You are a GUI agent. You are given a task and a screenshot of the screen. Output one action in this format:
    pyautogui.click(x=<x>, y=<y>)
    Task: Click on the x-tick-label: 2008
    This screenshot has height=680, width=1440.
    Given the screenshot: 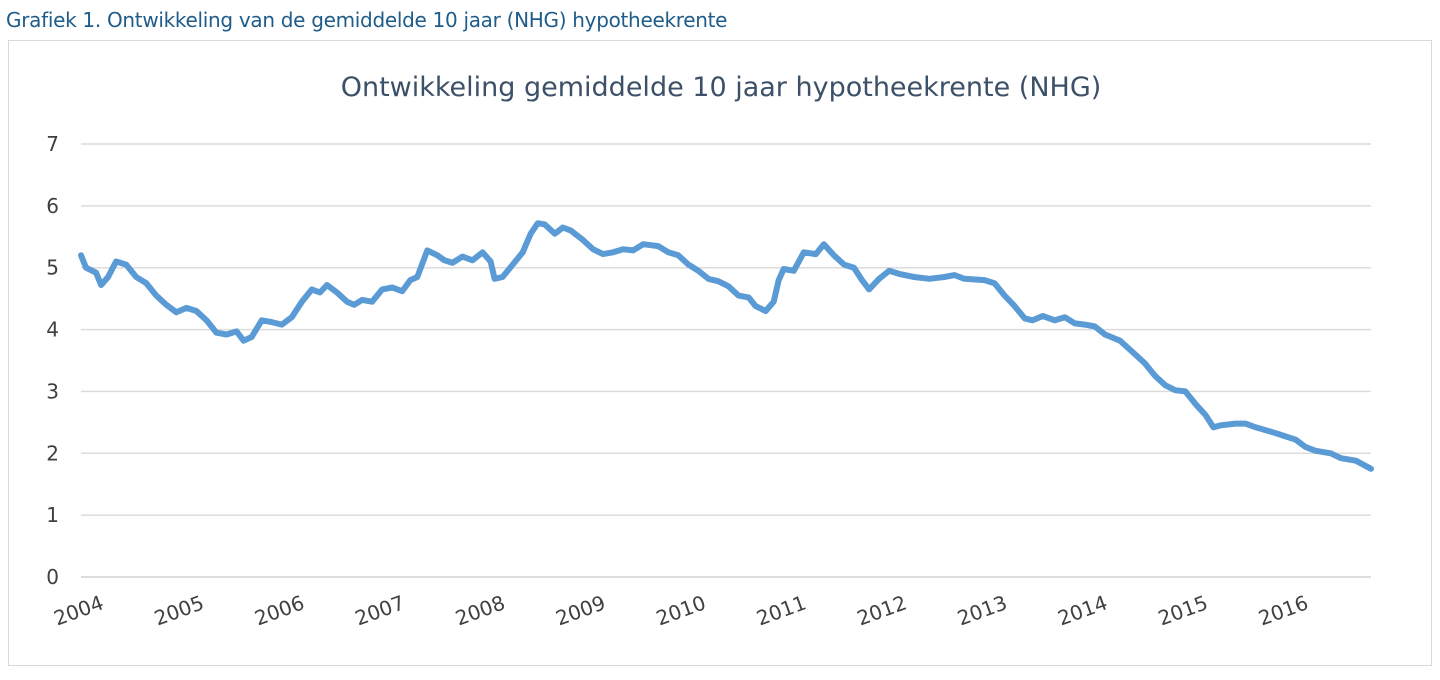 What is the action you would take?
    pyautogui.click(x=480, y=610)
    